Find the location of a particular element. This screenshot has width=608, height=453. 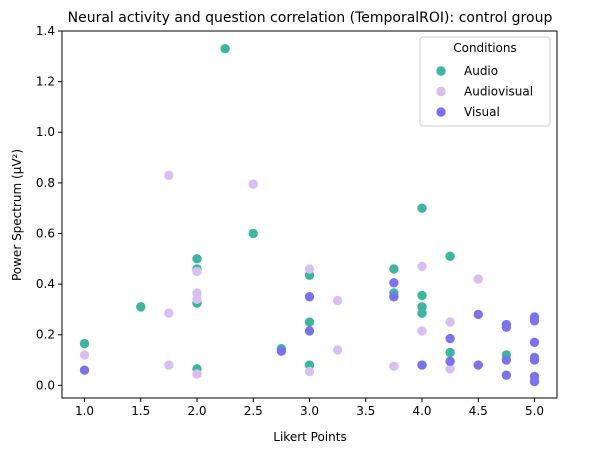

legend-box is located at coordinates (485, 81).